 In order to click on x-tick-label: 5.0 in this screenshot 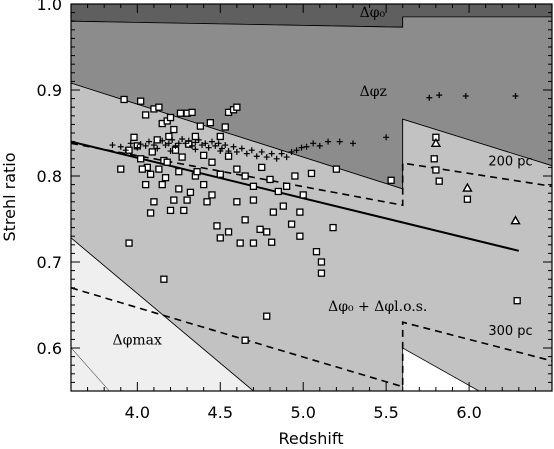, I will do `click(302, 412)`.